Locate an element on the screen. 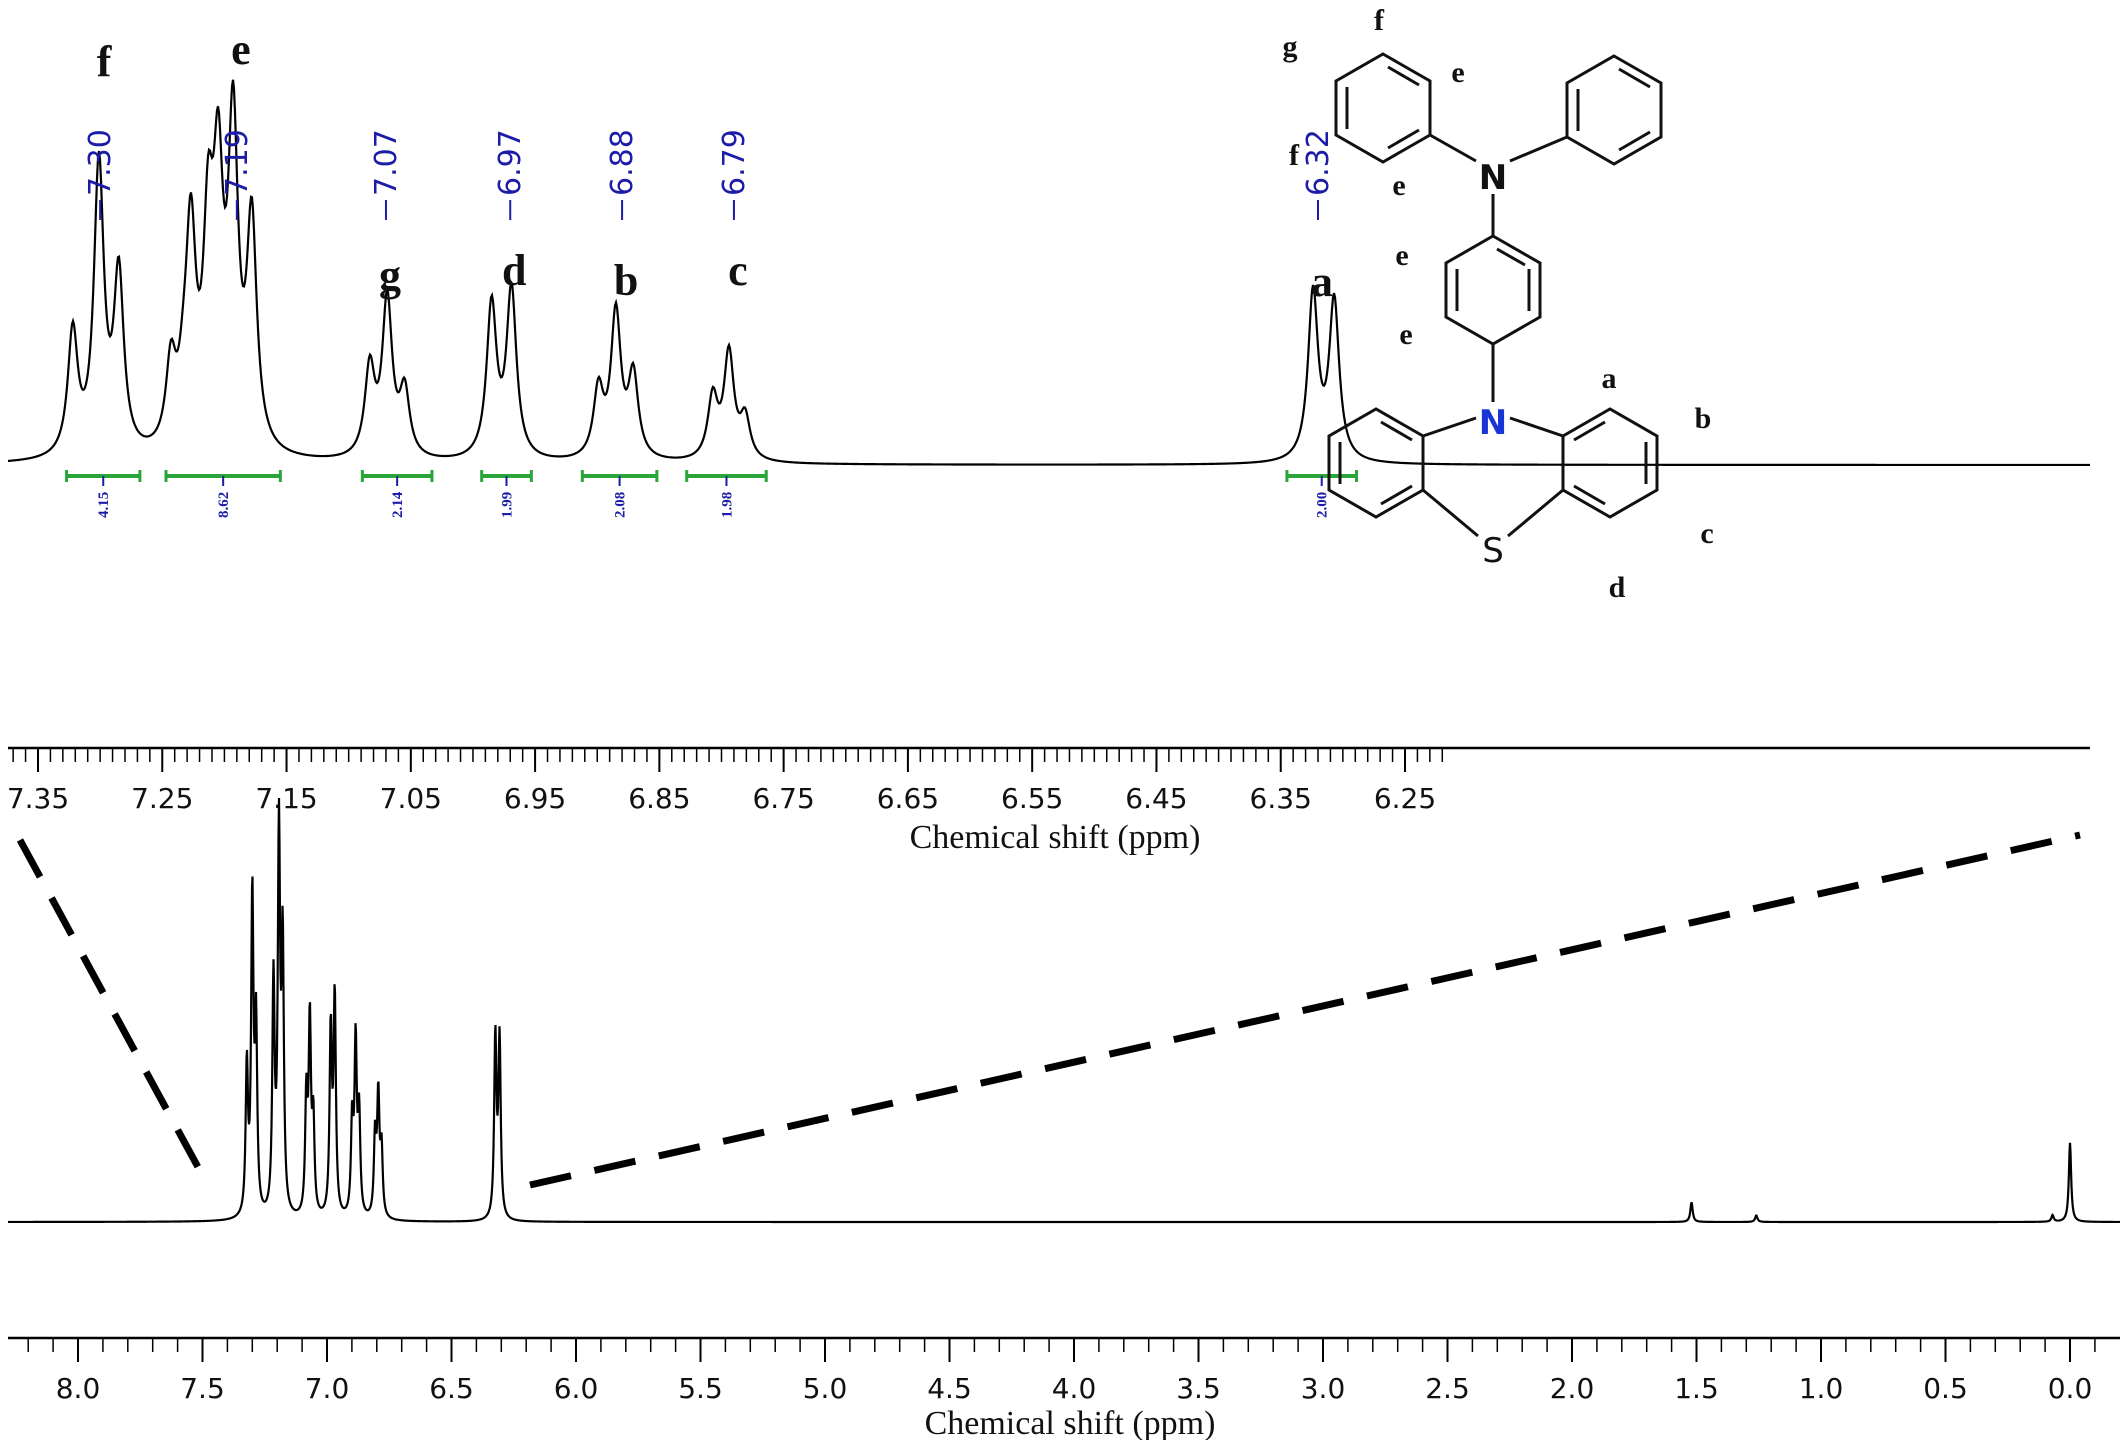 The width and height of the screenshot is (2126, 1440). peak-label: 7.07 is located at coordinates (386, 162).